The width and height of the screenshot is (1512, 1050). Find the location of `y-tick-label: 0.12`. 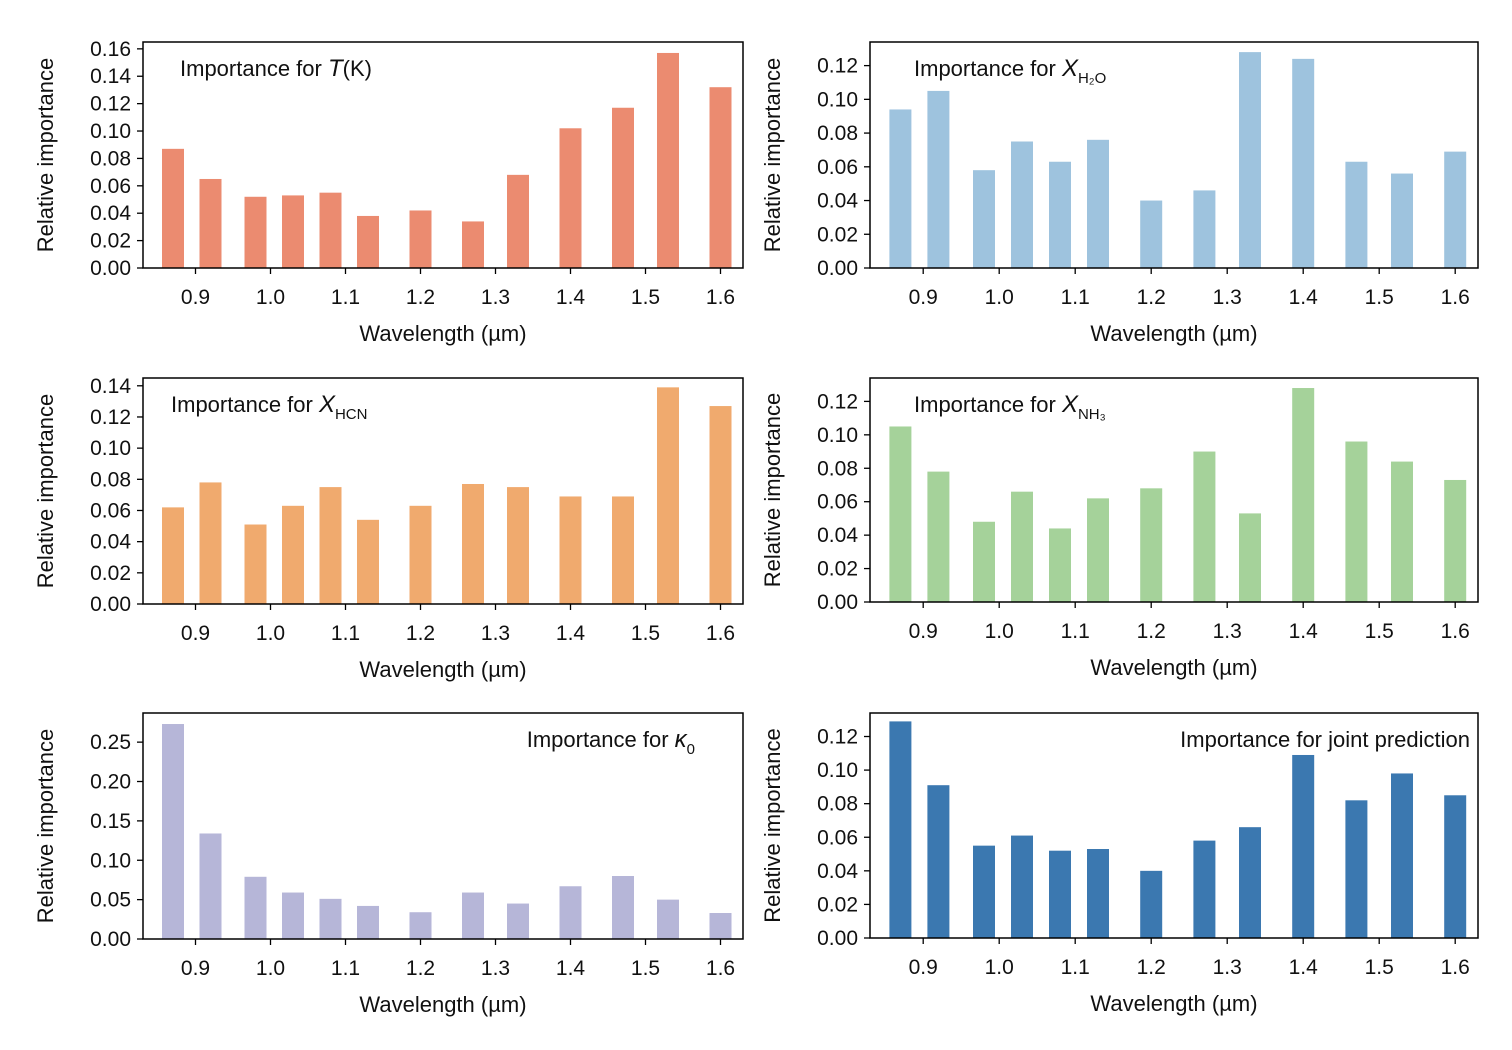

y-tick-label: 0.12 is located at coordinates (837, 66).